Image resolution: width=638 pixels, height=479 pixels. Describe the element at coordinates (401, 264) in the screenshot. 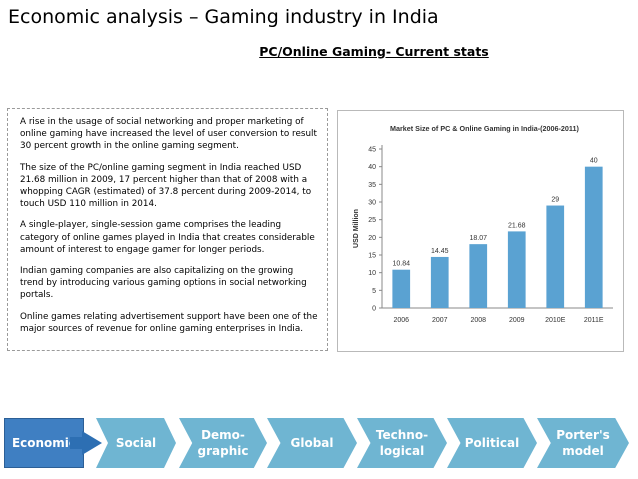

I see `data-label: 10.84` at that location.